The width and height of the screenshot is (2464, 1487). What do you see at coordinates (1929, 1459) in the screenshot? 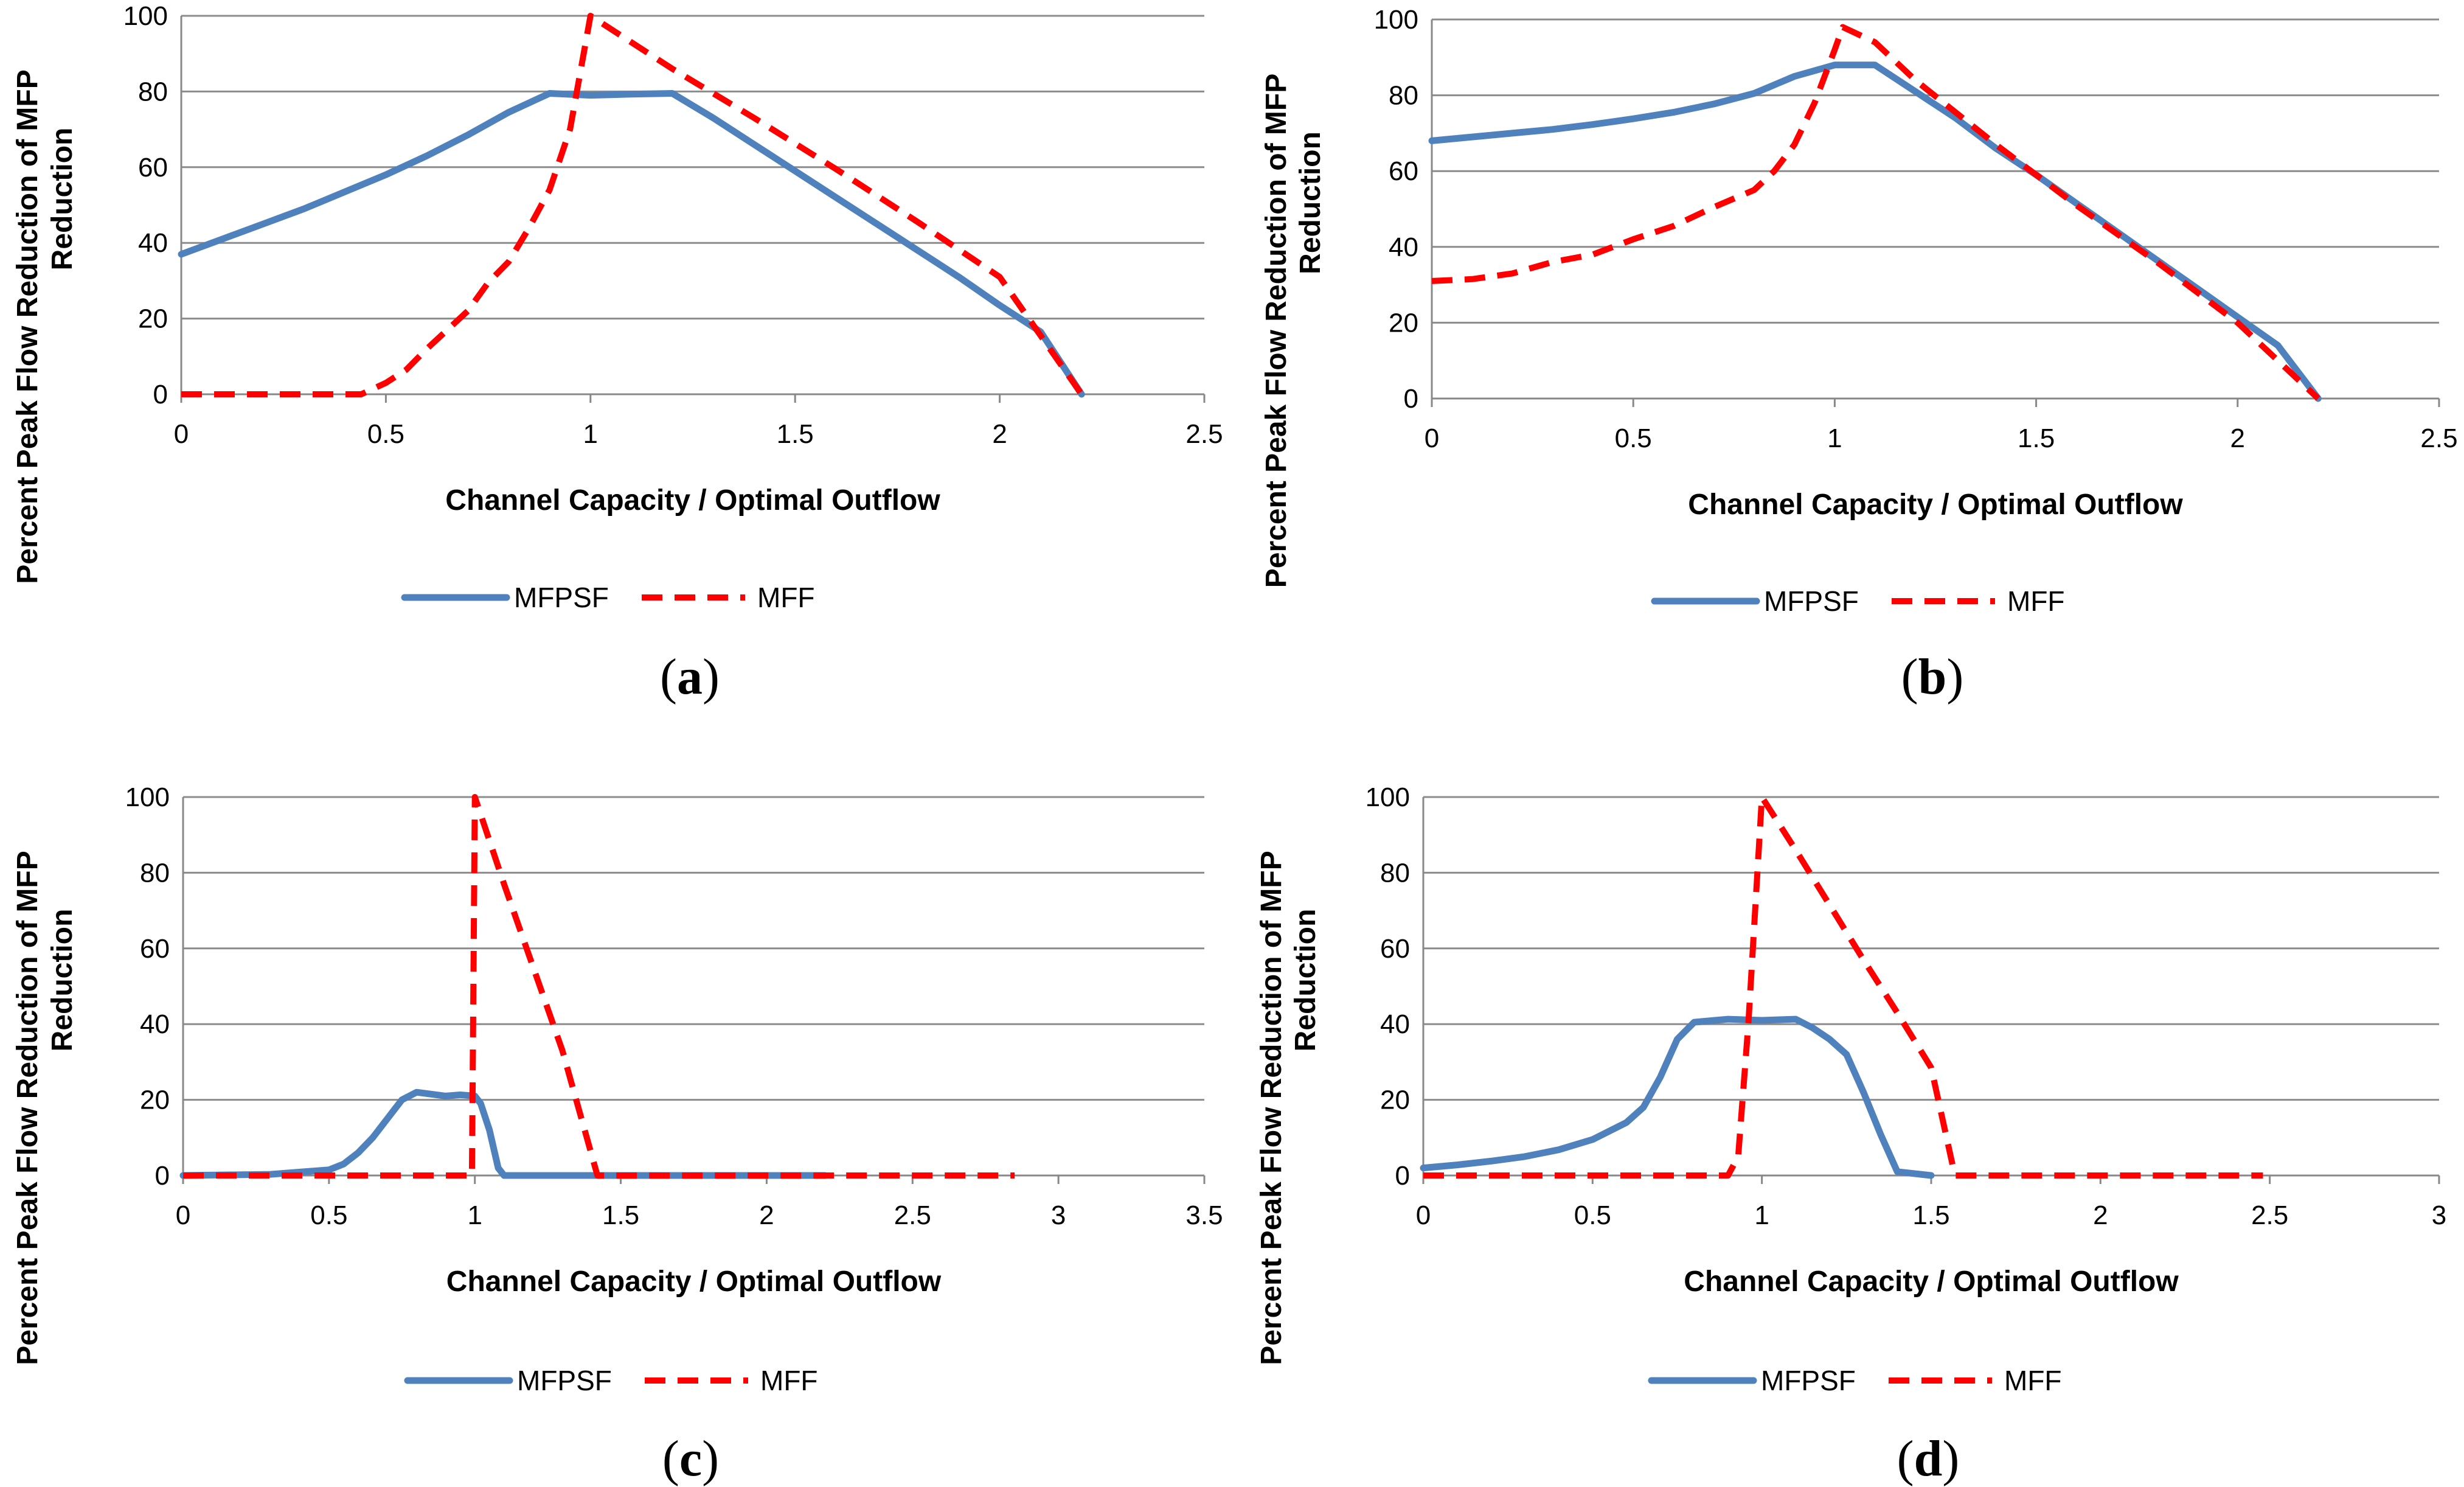
I see `panel-label: (d)` at bounding box center [1929, 1459].